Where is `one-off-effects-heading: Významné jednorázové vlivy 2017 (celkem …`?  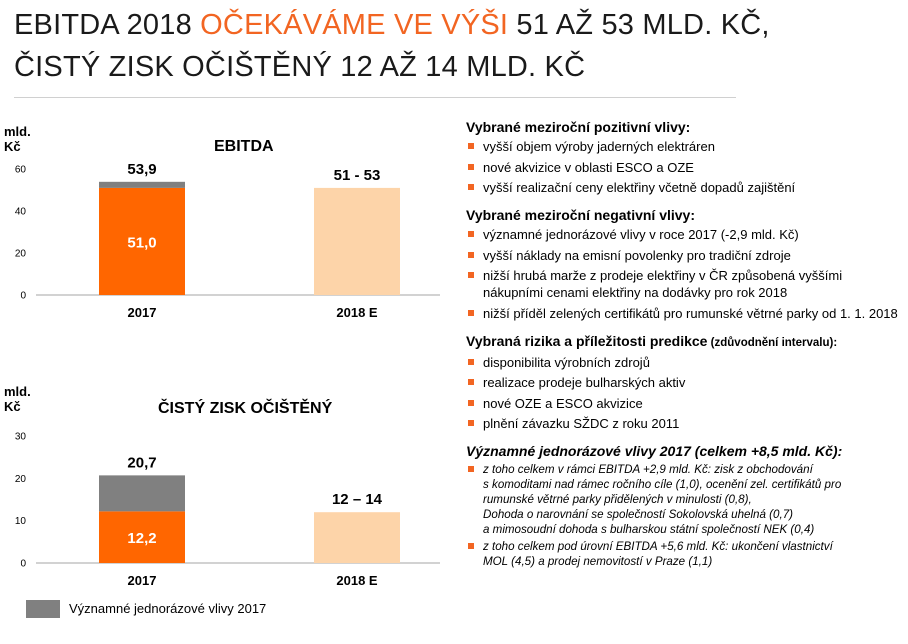
one-off-effects-heading: Významné jednorázové vlivy 2017 (celkem … is located at coordinates (654, 451).